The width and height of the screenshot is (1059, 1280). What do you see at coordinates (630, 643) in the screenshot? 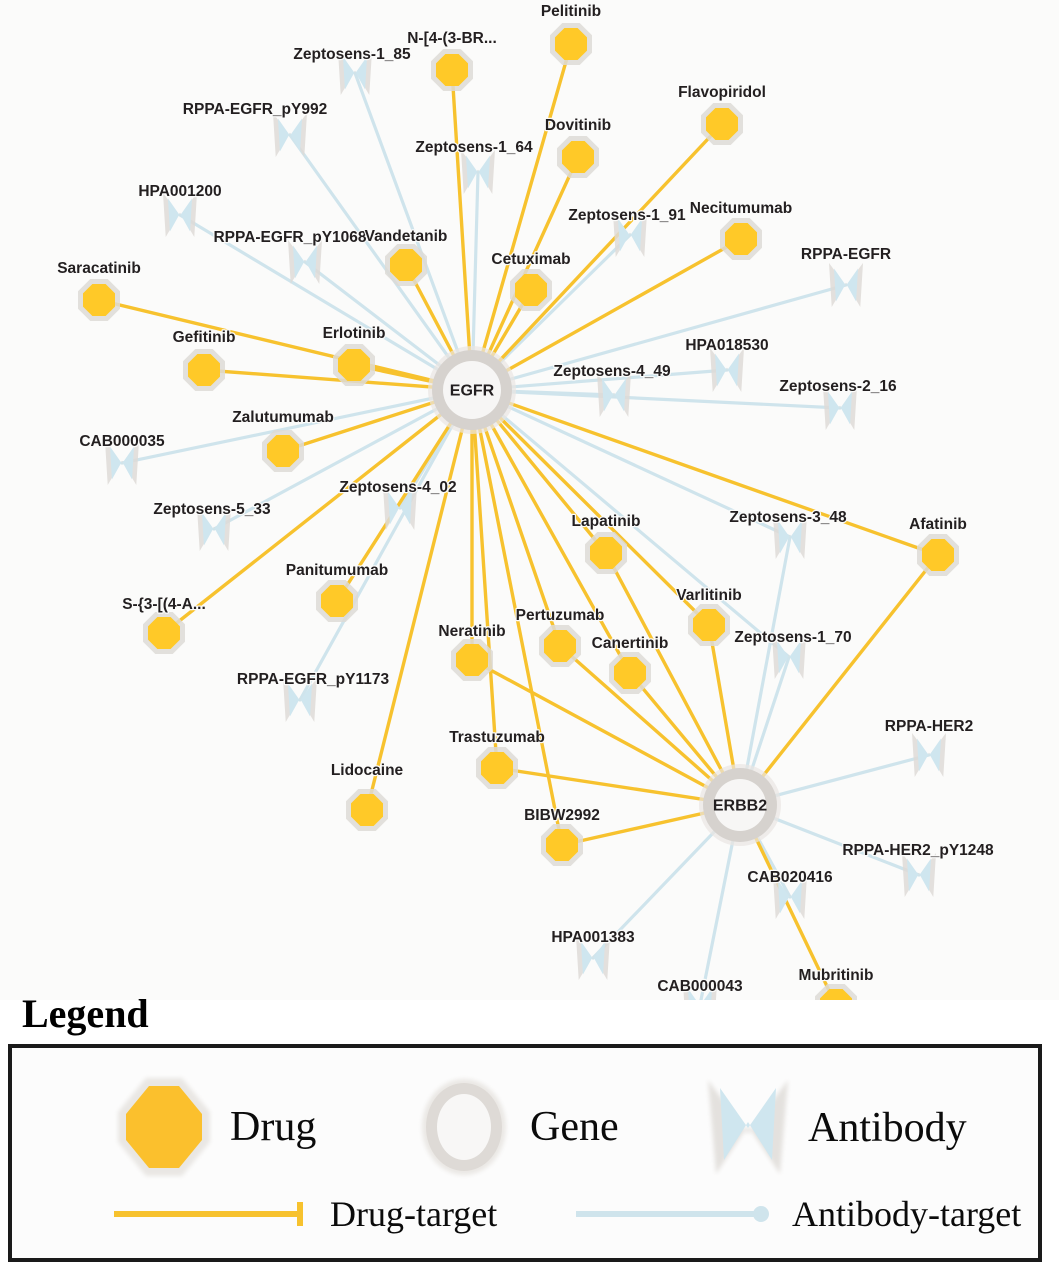
I see `drug-node-label: Canertinib` at bounding box center [630, 643].